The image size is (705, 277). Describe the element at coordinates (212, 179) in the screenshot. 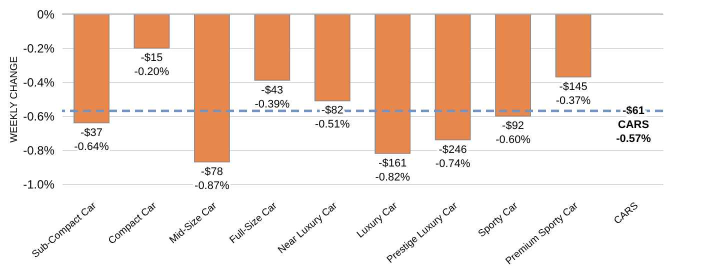

I see `data-label: -$78 -0.87%` at that location.